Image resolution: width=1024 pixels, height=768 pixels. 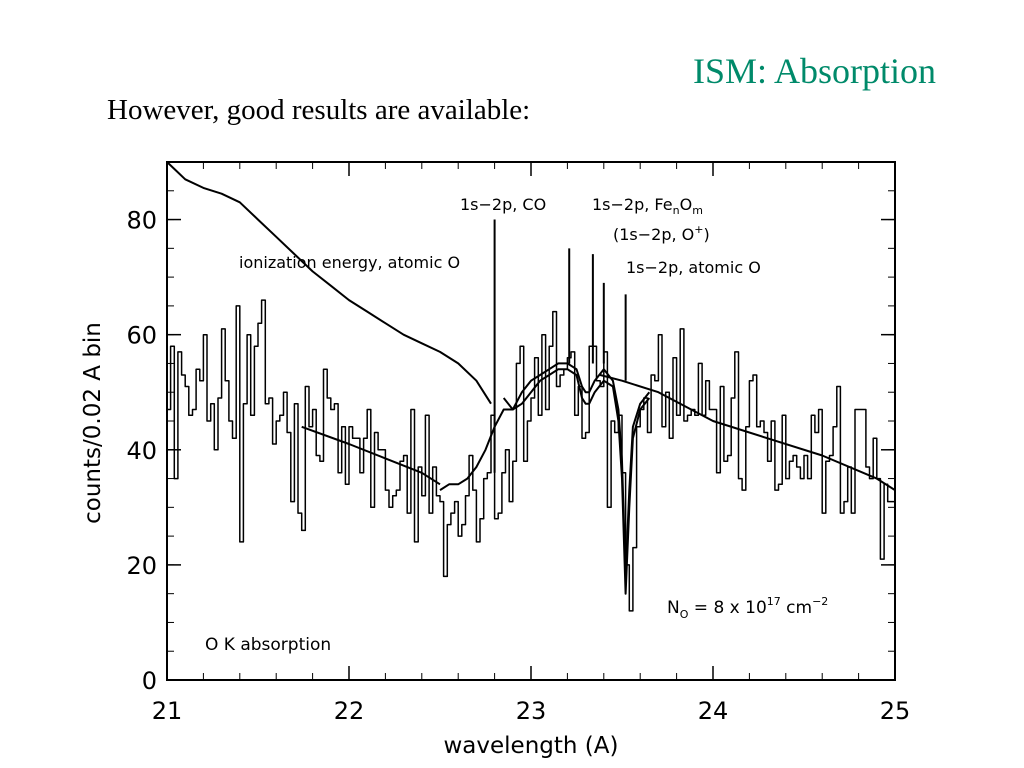 What do you see at coordinates (141, 566) in the screenshot?
I see `y-tick-label: 20` at bounding box center [141, 566].